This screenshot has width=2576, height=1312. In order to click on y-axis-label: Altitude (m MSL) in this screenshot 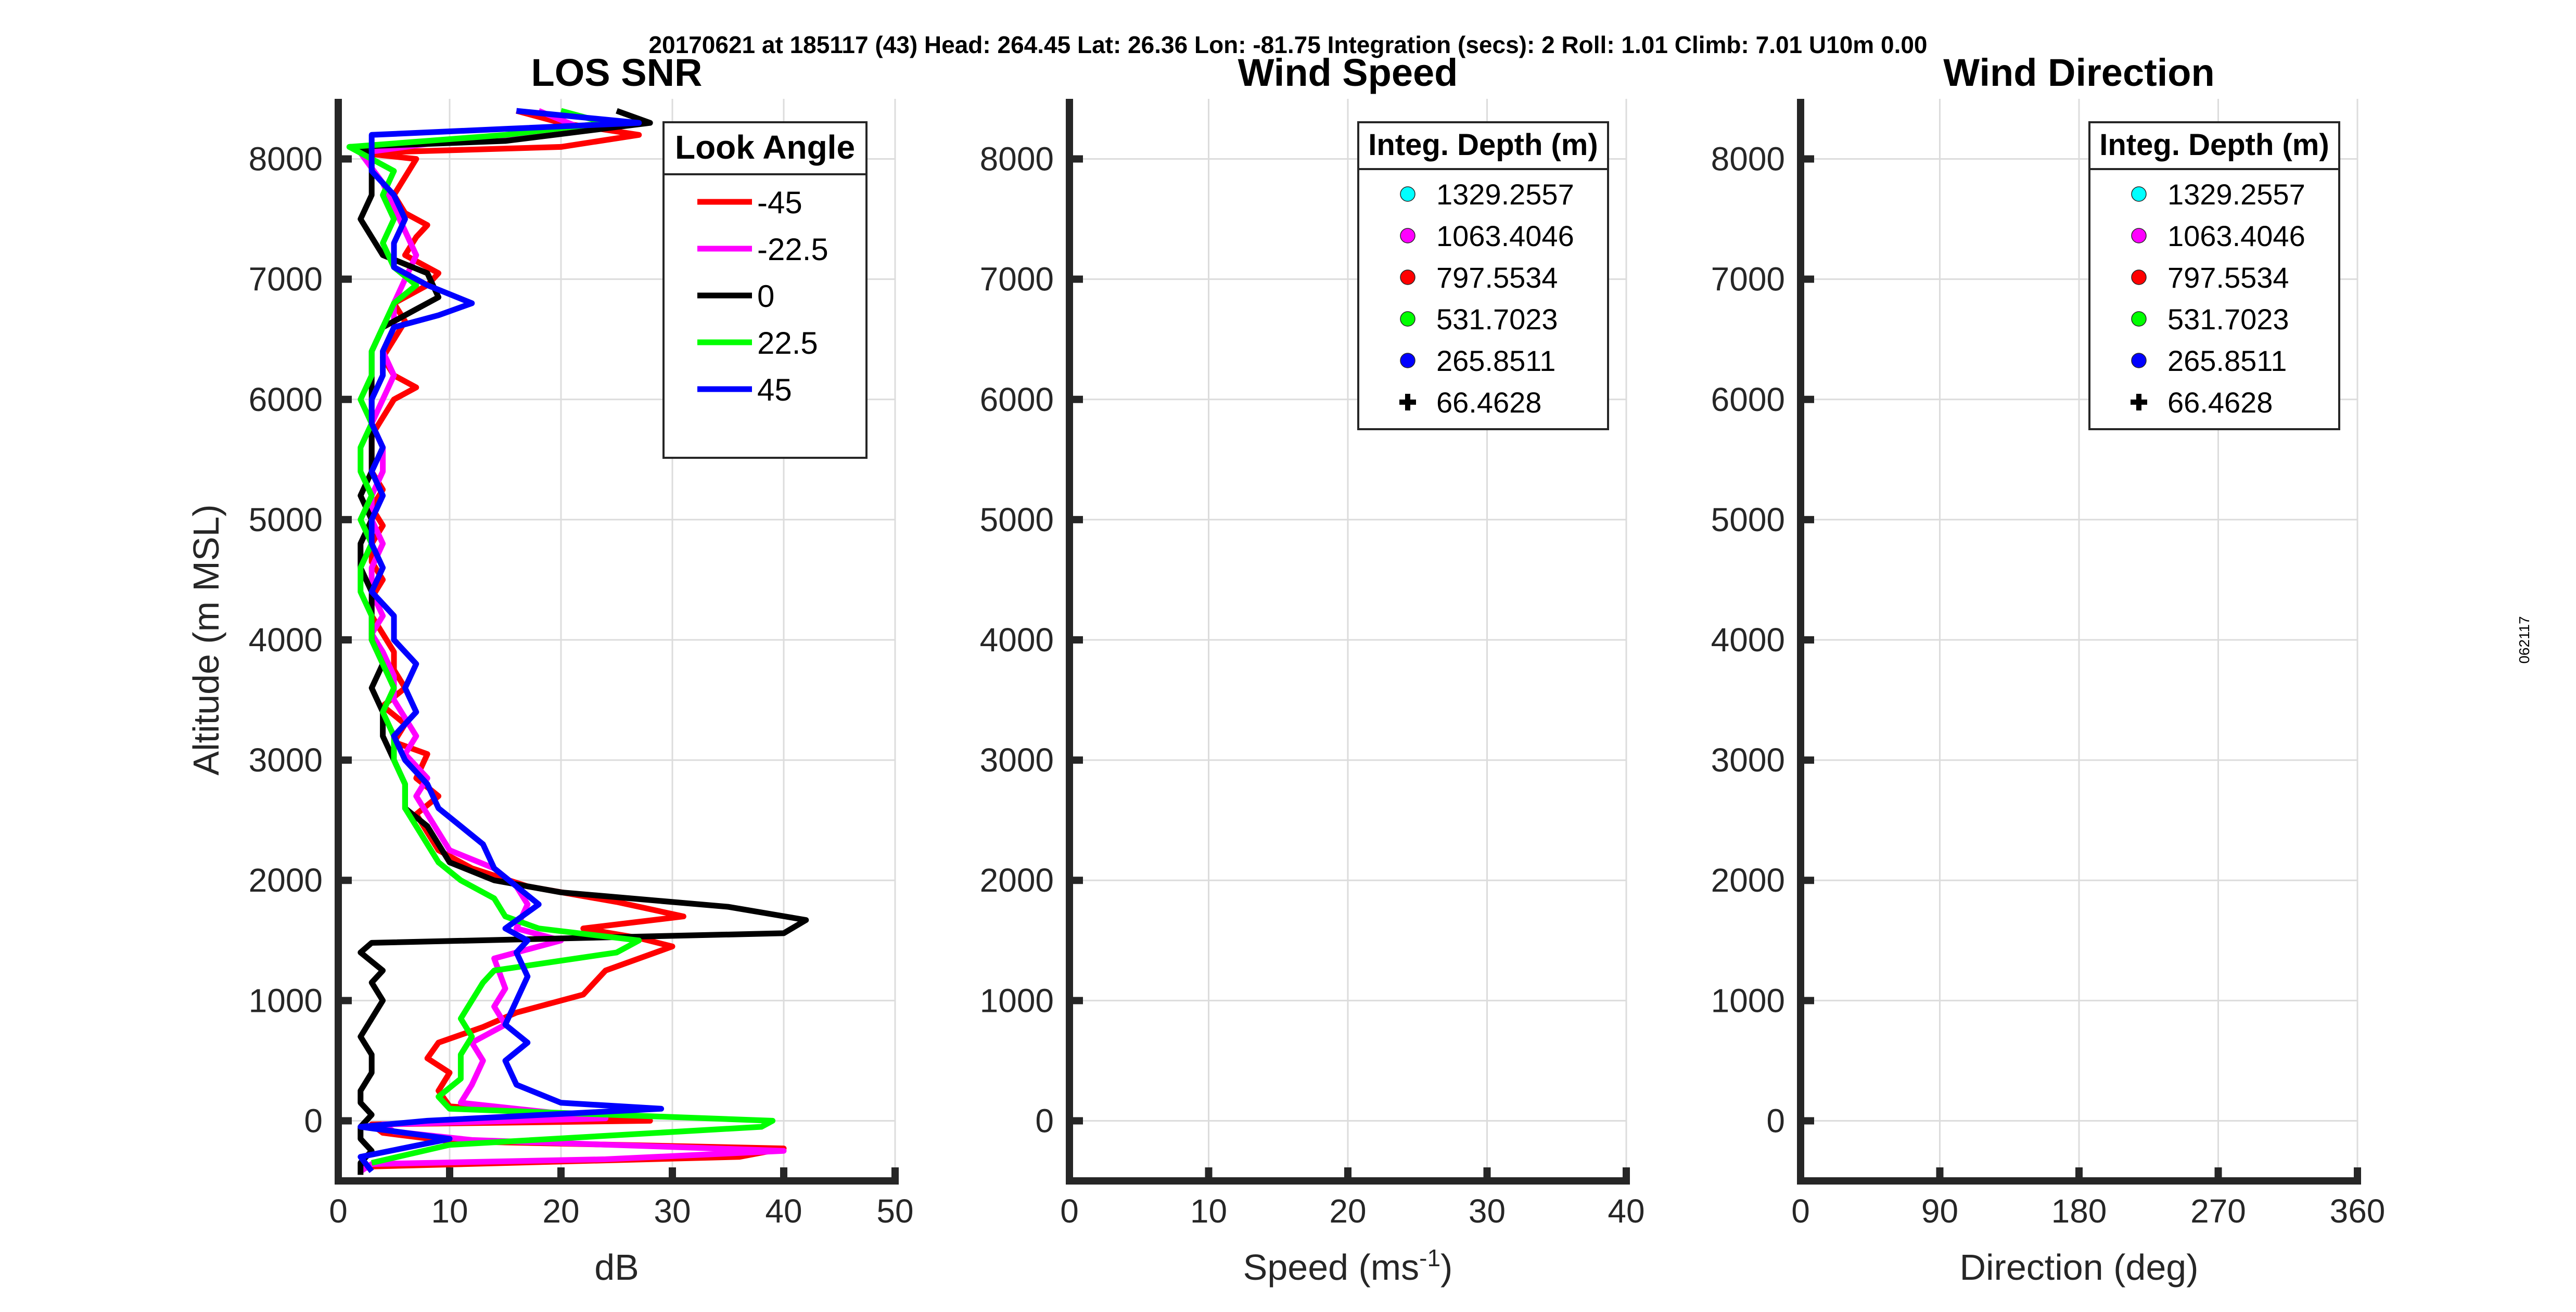, I will do `click(206, 640)`.